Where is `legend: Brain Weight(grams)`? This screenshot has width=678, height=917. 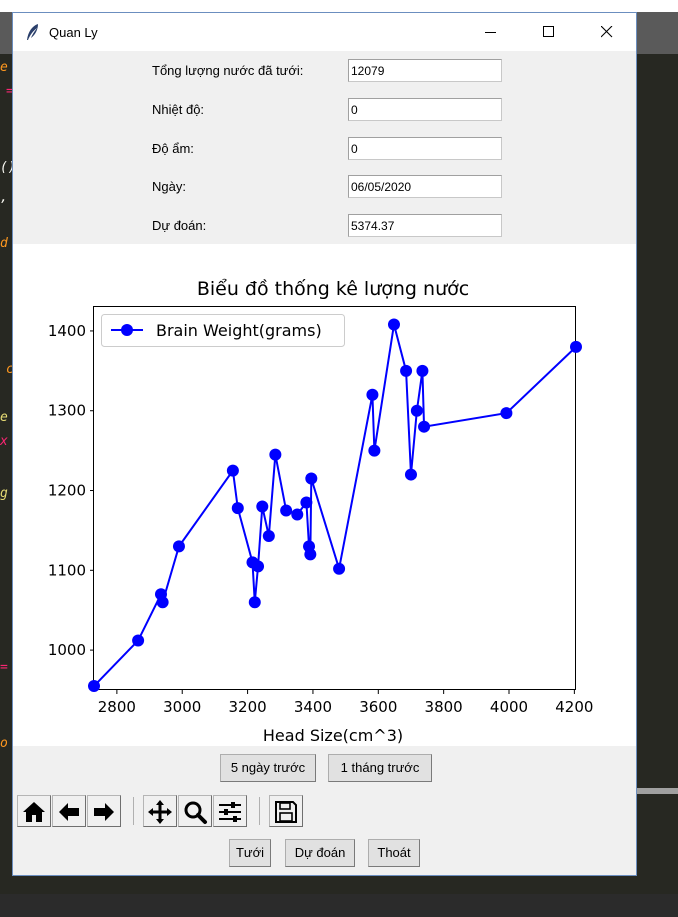 legend: Brain Weight(grams) is located at coordinates (223, 330).